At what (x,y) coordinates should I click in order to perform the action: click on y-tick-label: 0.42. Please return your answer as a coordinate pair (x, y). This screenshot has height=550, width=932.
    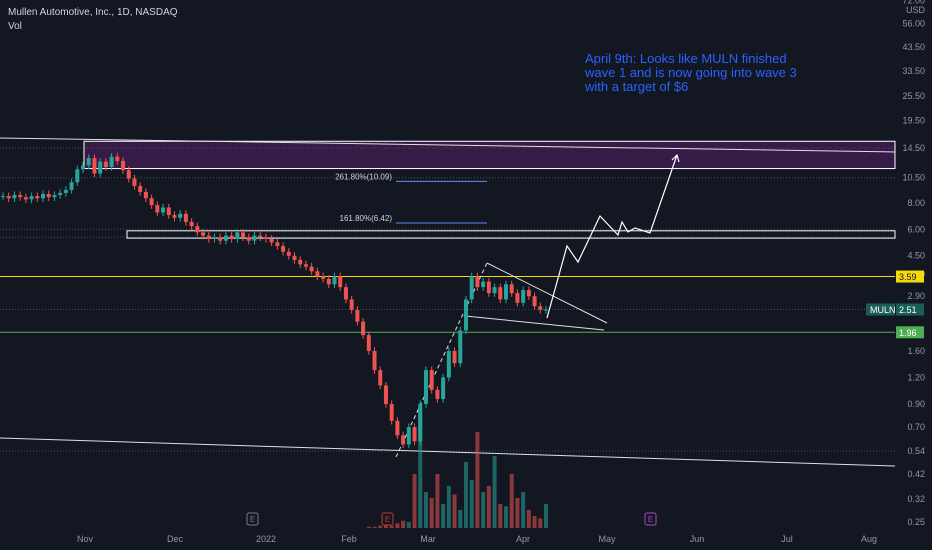
    Looking at the image, I should click on (916, 474).